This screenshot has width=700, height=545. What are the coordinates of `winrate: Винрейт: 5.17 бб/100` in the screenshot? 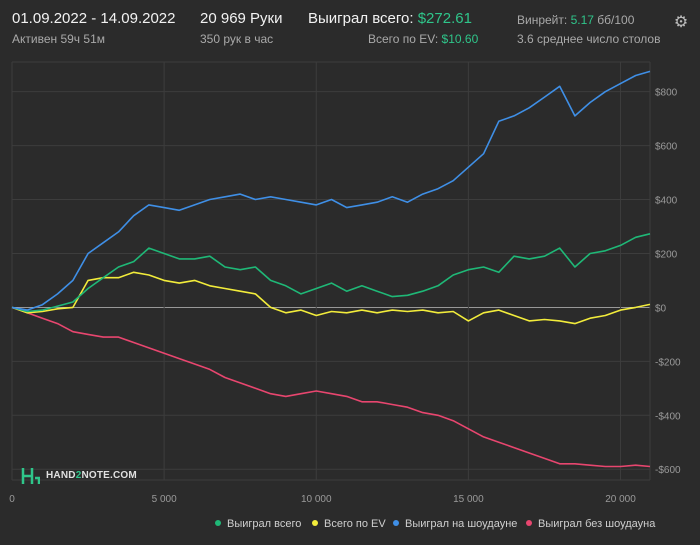 It's located at (575, 20).